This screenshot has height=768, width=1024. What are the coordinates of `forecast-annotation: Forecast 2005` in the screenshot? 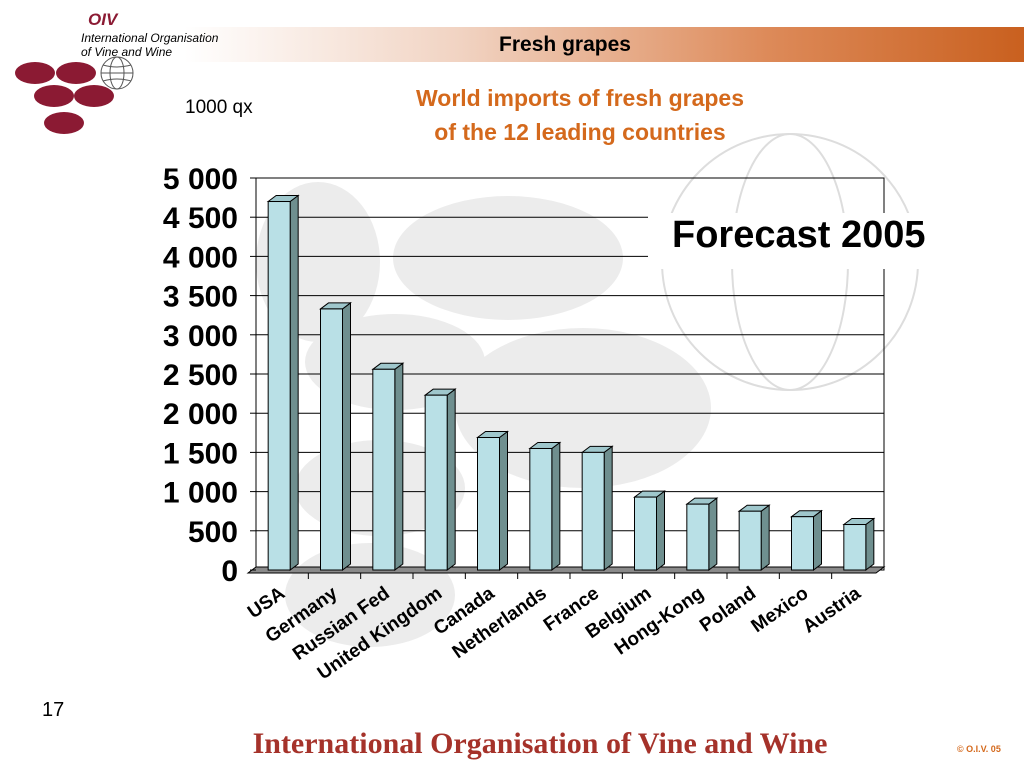 It's located at (799, 235).